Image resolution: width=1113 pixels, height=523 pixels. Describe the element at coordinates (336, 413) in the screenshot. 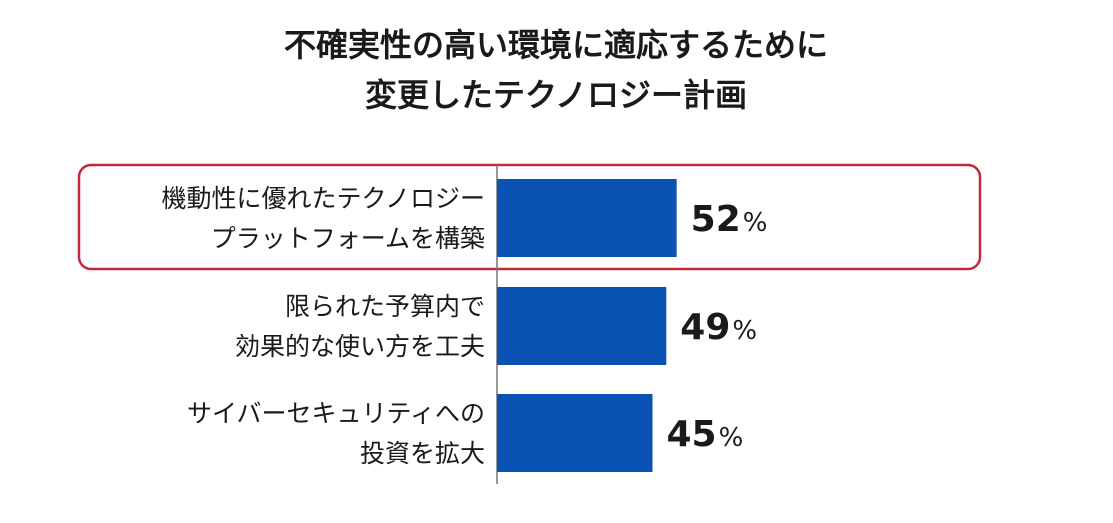

I see `category-label-3-line-1: サイバーセキュリティへの` at that location.